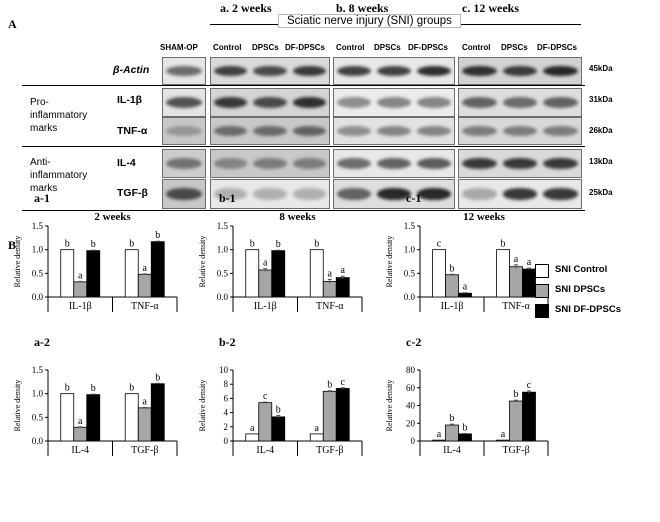 This screenshot has width=660, height=522. Describe the element at coordinates (130, 100) in the screenshot. I see `row-label-il1b: IL-1β` at that location.